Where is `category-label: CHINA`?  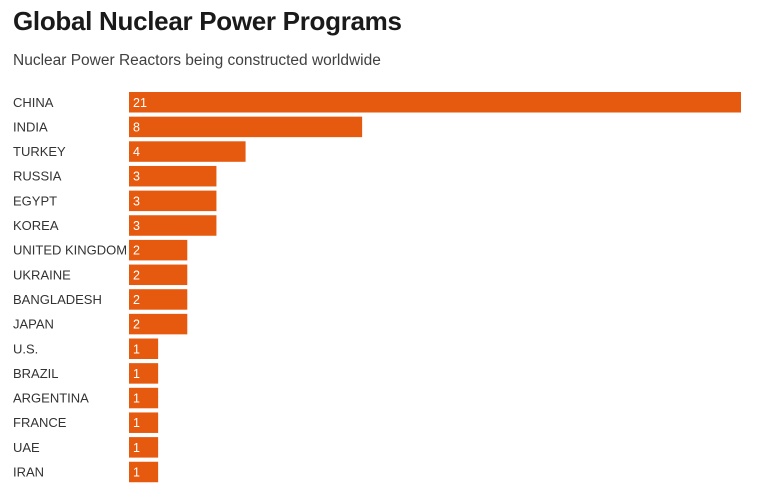
category-label: CHINA is located at coordinates (33, 102).